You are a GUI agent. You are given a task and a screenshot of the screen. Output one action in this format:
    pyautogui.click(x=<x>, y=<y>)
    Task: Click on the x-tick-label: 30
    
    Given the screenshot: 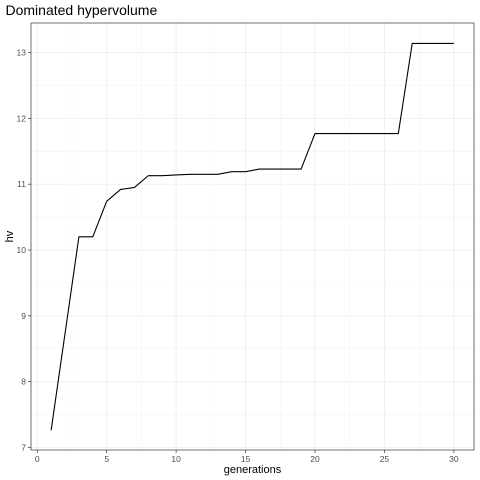 What is the action you would take?
    pyautogui.click(x=454, y=459)
    